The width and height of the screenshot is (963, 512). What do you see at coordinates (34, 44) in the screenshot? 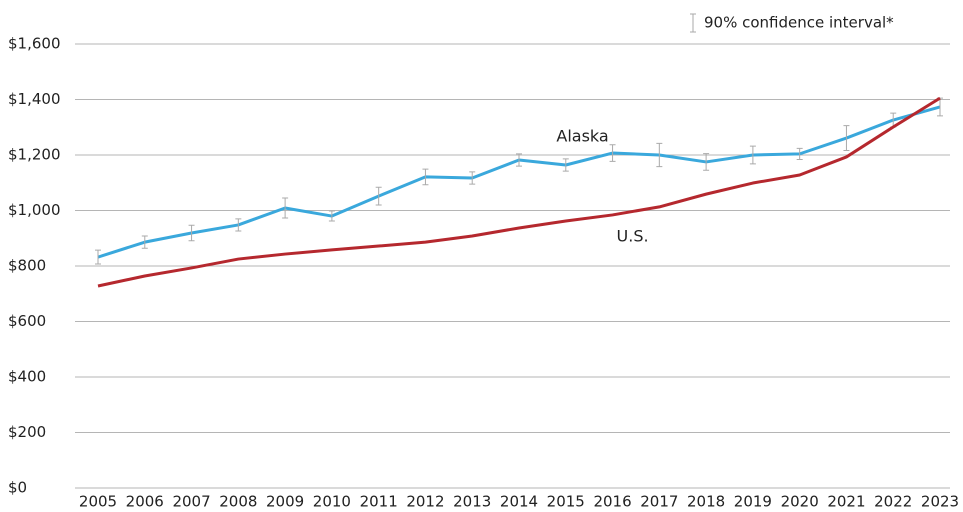
I see `y-tick-label: $1,600` at bounding box center [34, 44].